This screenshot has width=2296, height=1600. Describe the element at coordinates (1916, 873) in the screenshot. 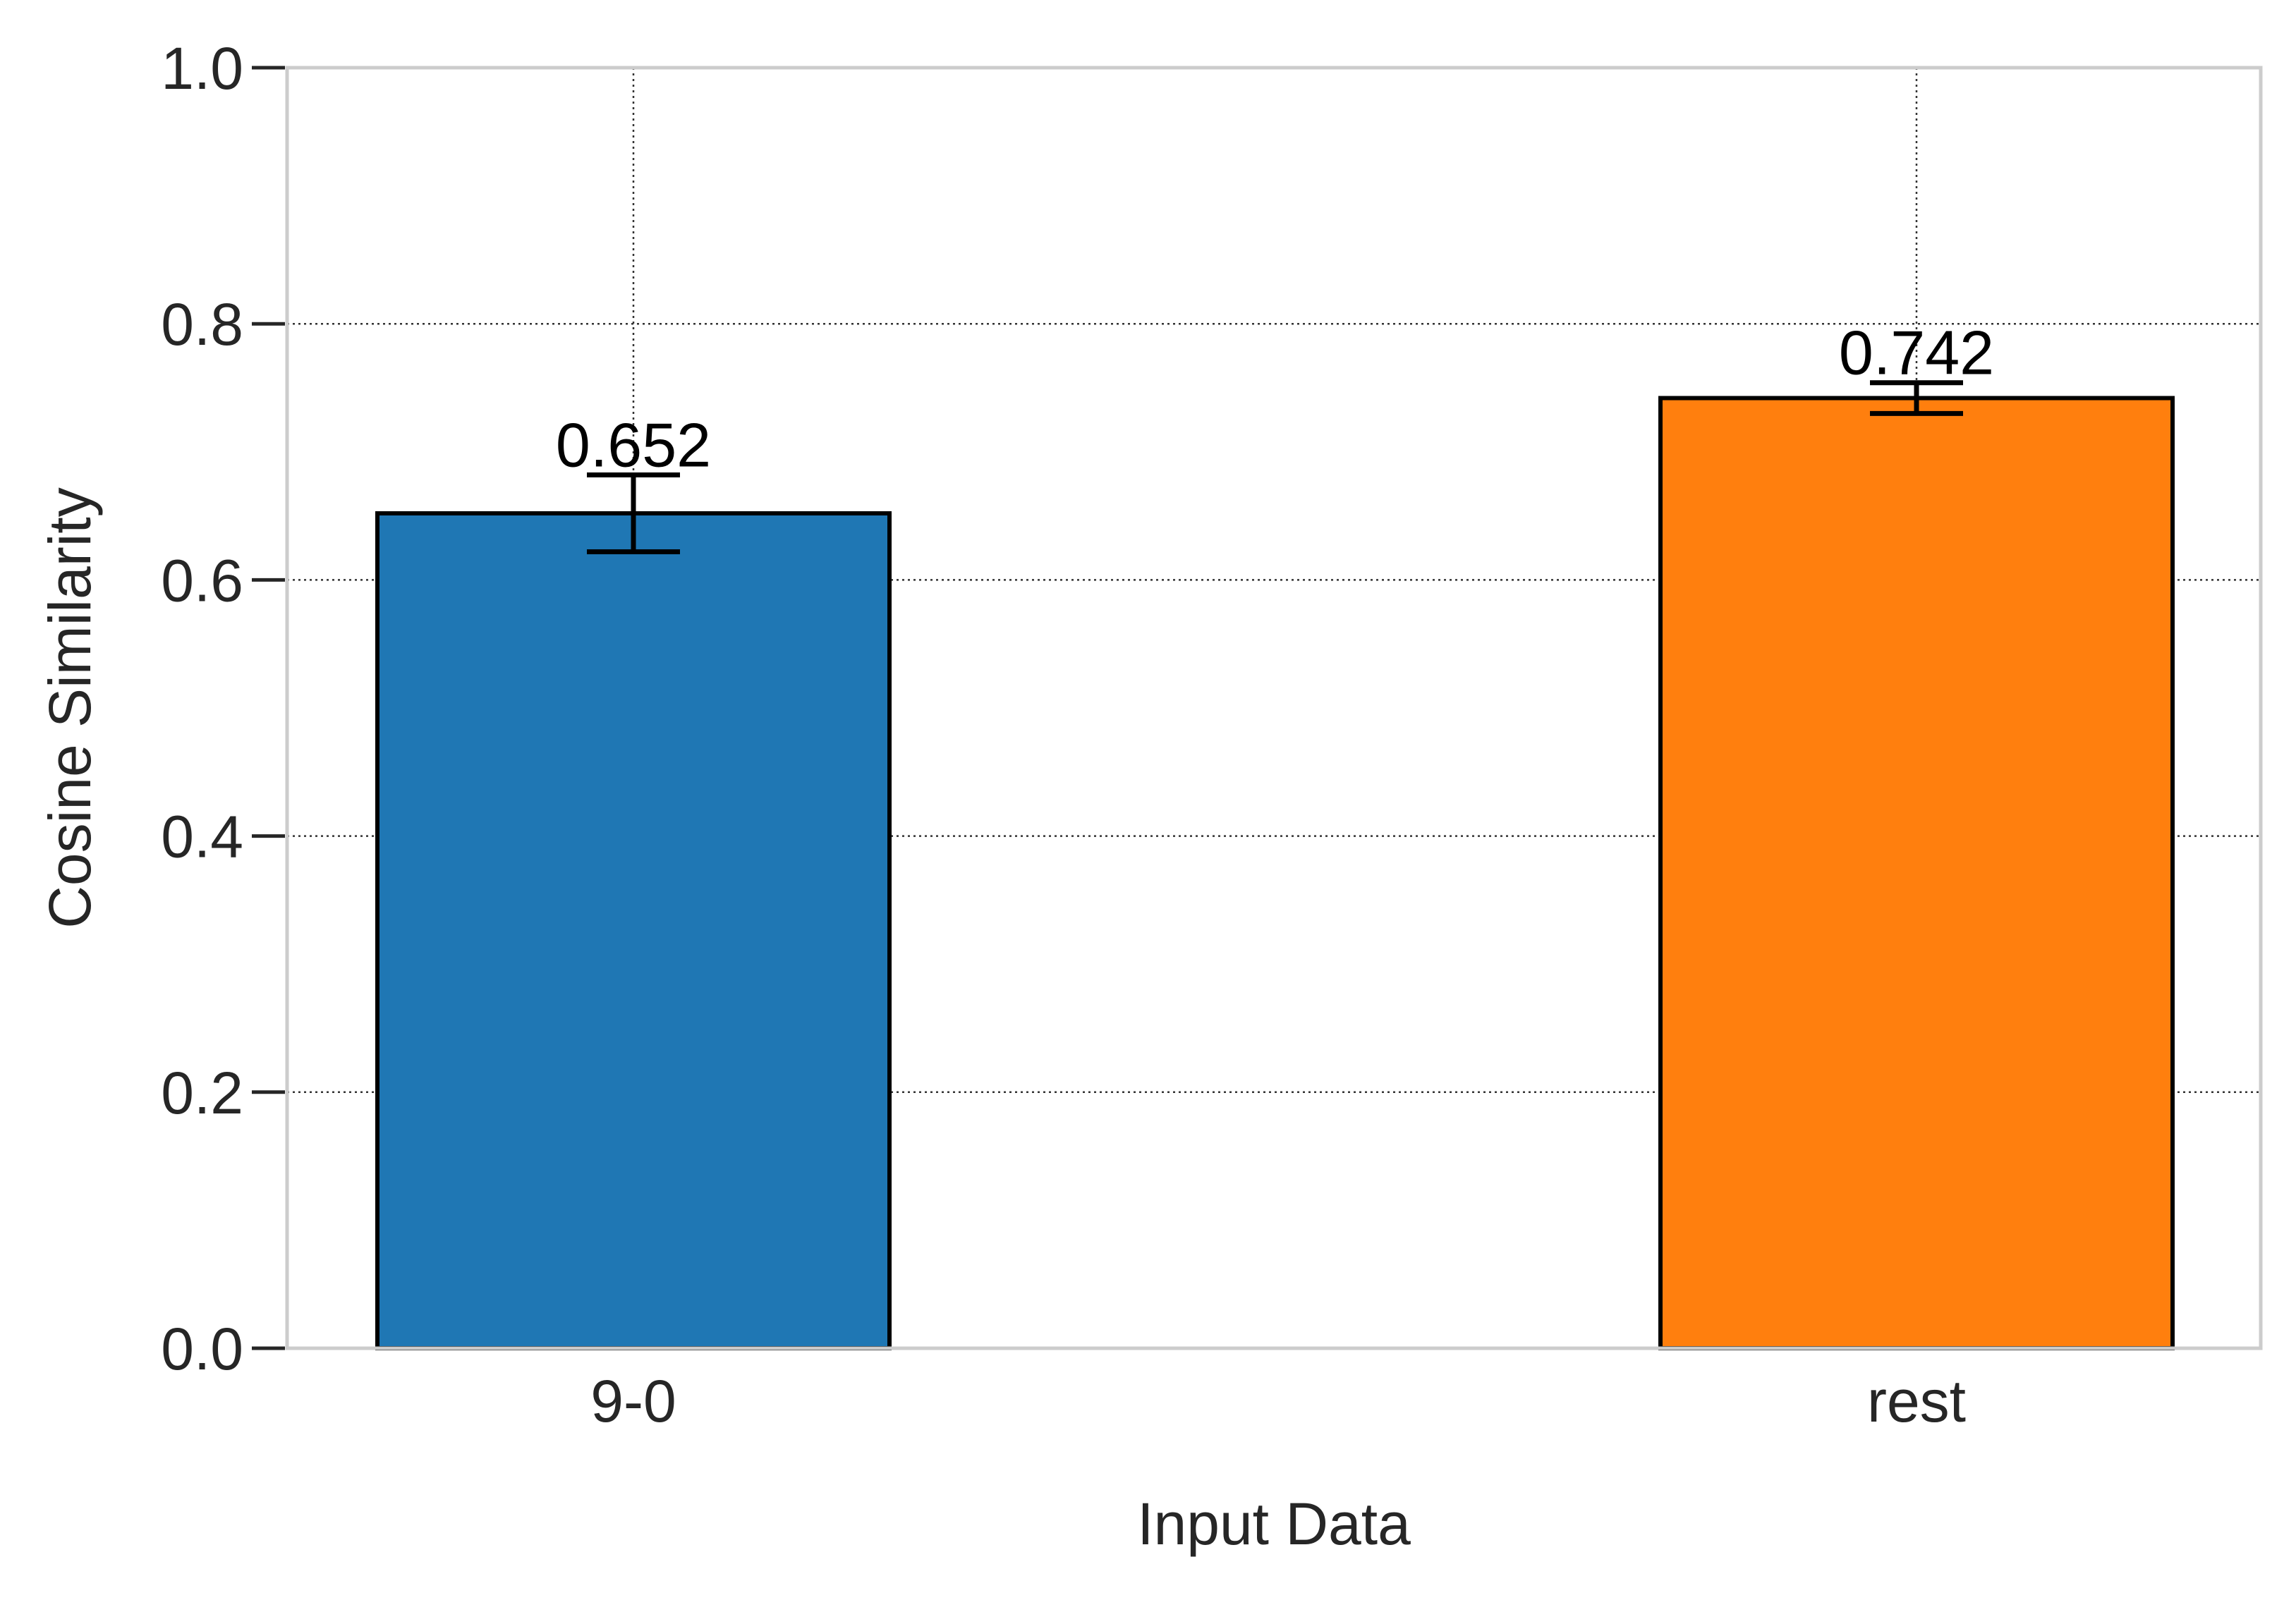

I see `bar-rest` at that location.